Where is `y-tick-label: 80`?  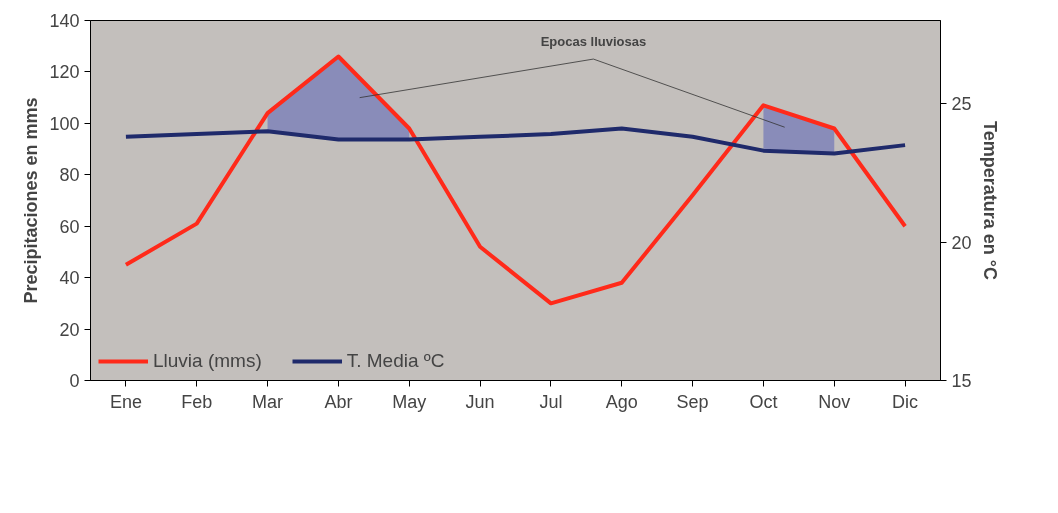 y-tick-label: 80 is located at coordinates (69, 175).